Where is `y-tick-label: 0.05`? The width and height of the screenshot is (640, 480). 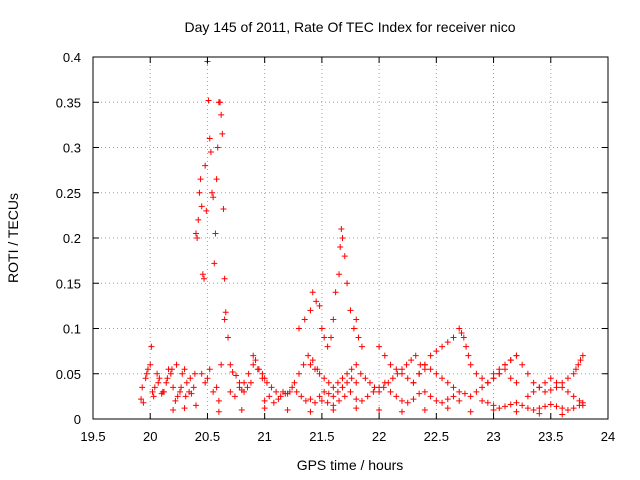 y-tick-label: 0.05 is located at coordinates (68, 374).